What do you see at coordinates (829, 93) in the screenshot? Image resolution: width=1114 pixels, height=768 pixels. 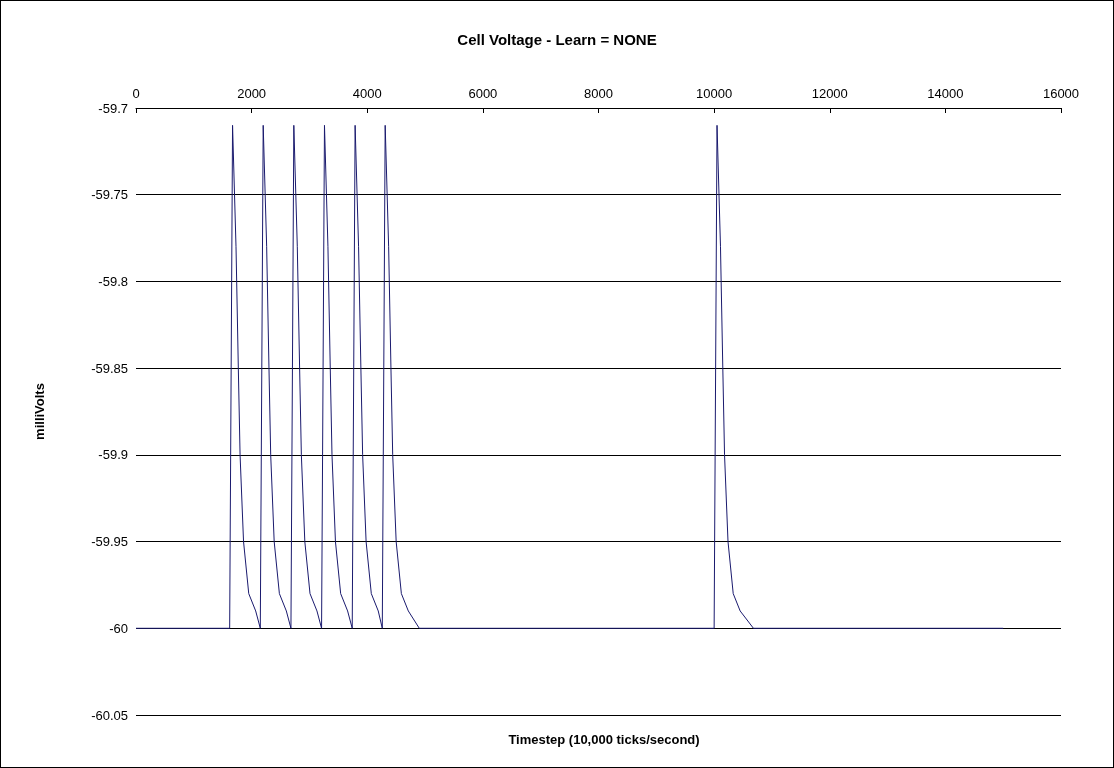 I see `x-tick-label: 12000` at bounding box center [829, 93].